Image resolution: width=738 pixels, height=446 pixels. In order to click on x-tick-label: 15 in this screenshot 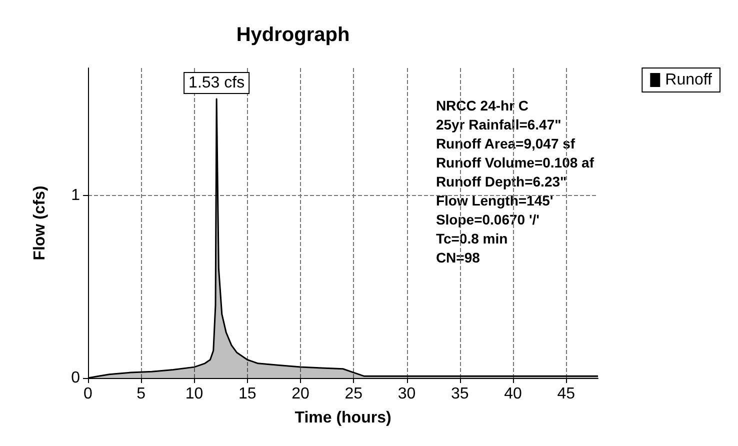, I will do `click(247, 394)`.